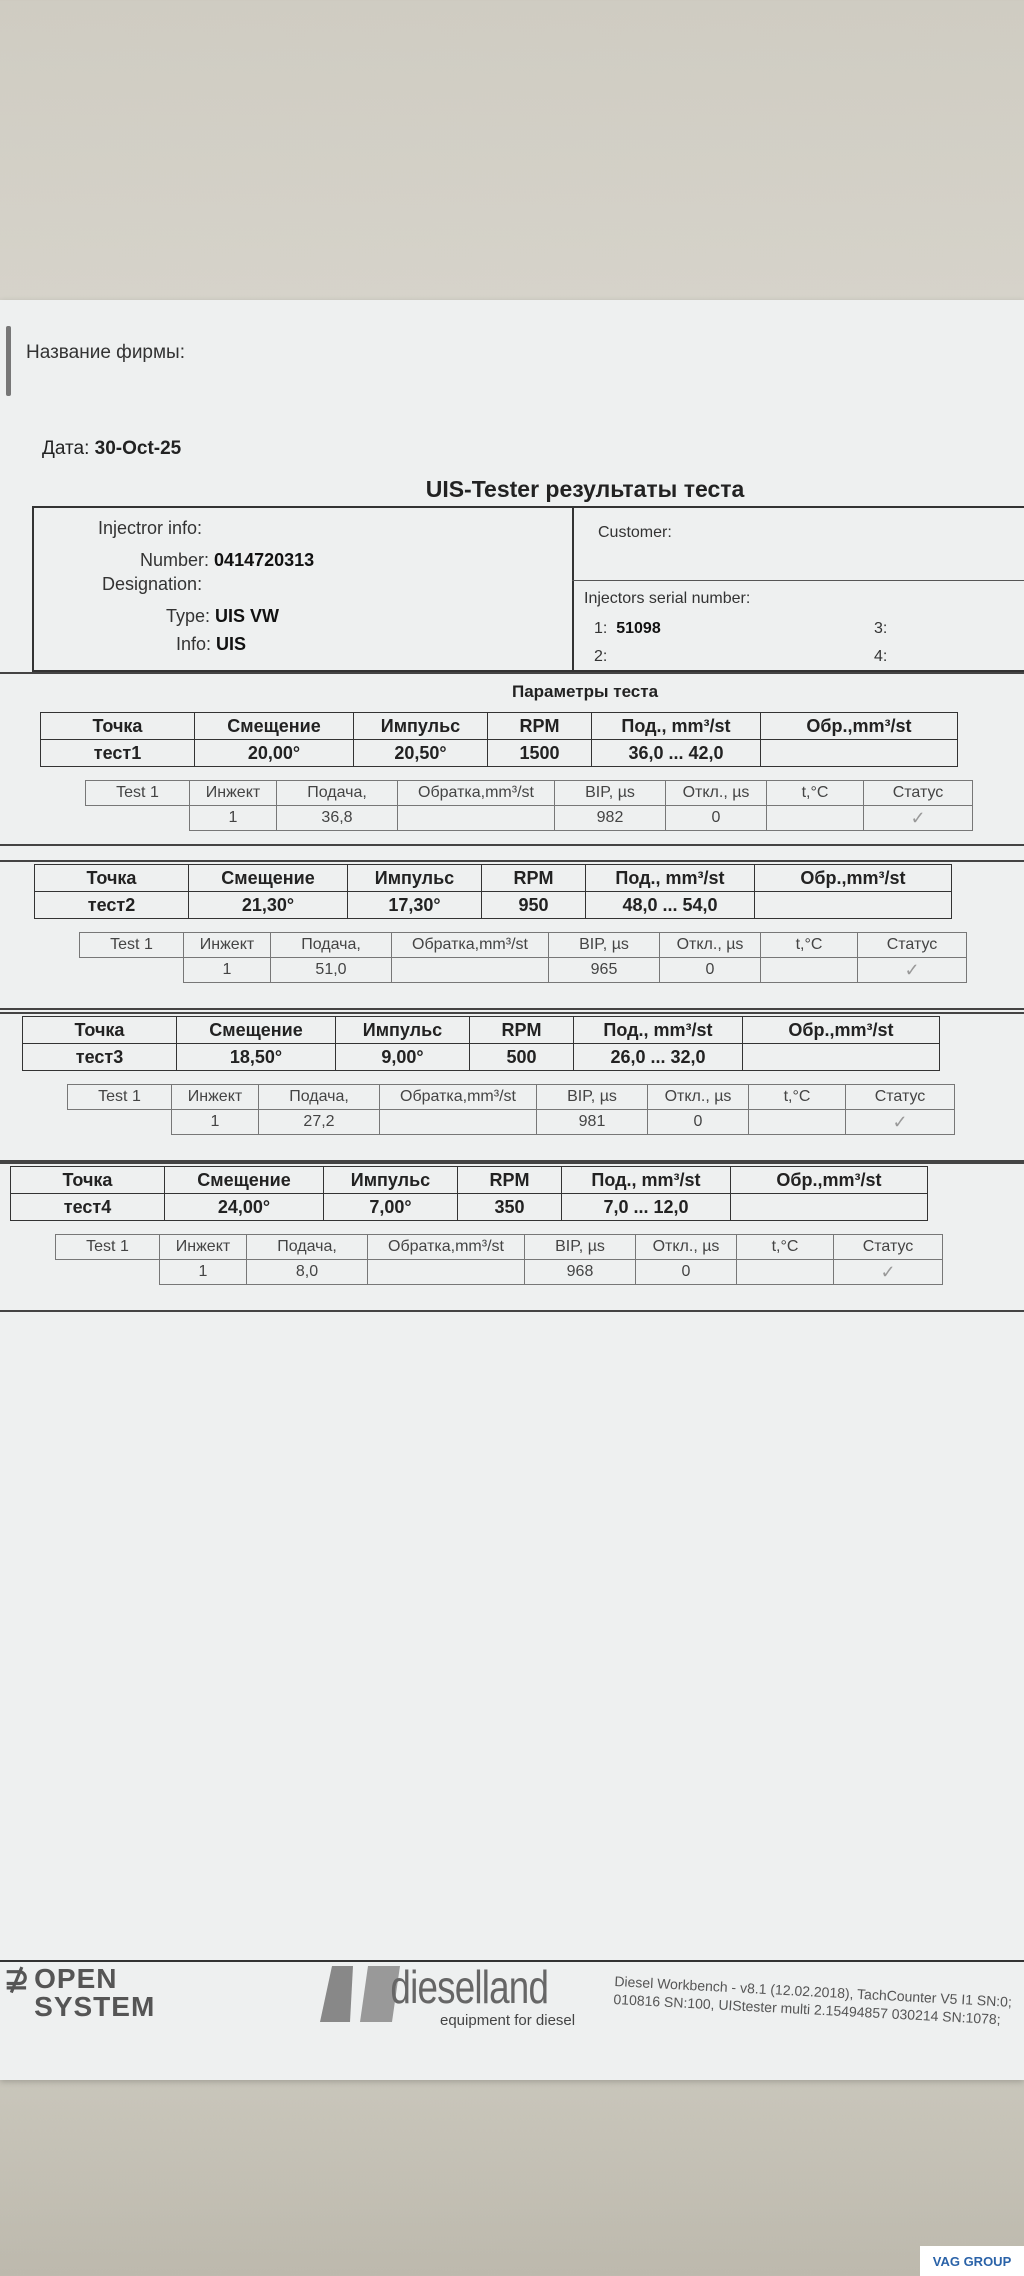 The image size is (1024, 2276). I want to click on result-feed_val: 27,2, so click(319, 1122).